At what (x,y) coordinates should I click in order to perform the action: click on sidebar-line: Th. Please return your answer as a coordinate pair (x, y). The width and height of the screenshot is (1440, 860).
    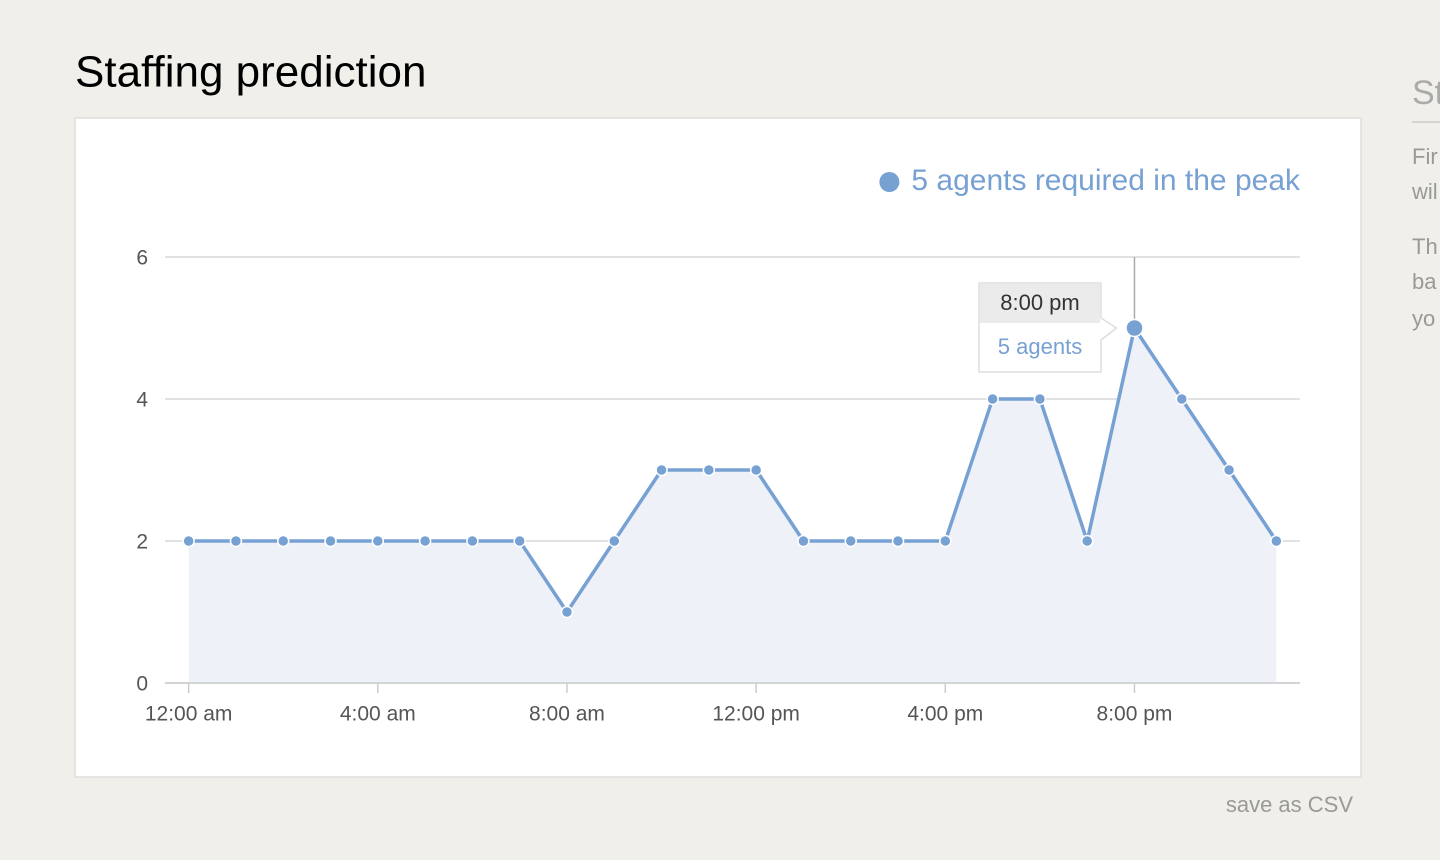
    Looking at the image, I should click on (1425, 246).